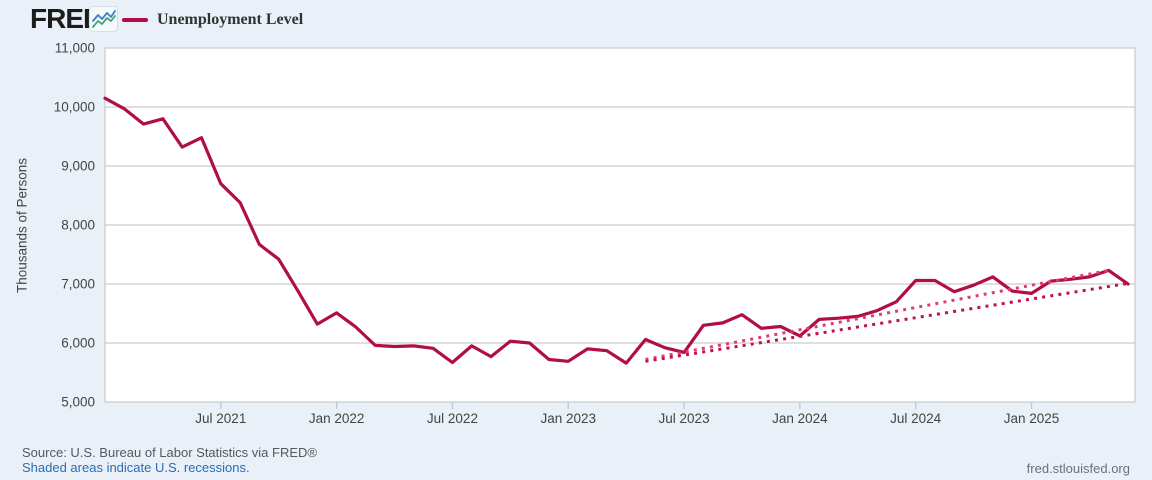  I want to click on x-tick-label: Jan 2025, so click(1032, 418).